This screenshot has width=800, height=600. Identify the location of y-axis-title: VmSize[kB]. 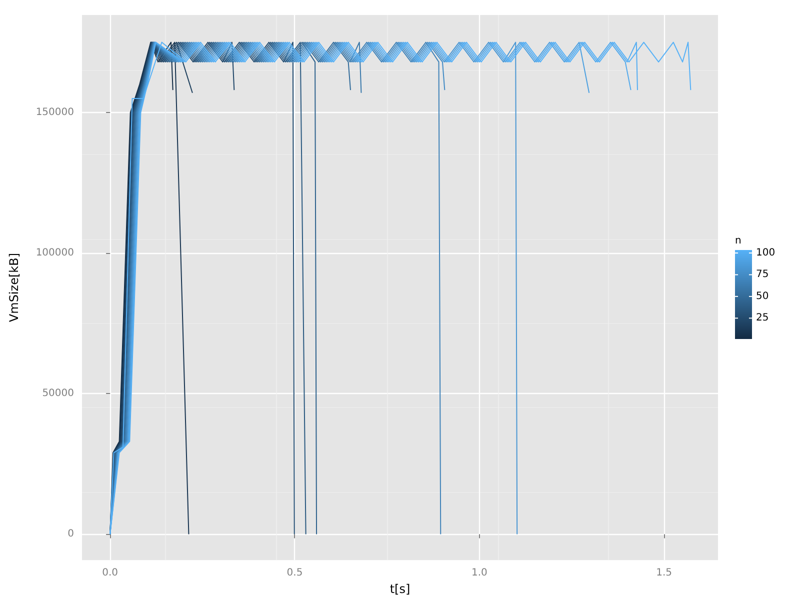
(14, 287).